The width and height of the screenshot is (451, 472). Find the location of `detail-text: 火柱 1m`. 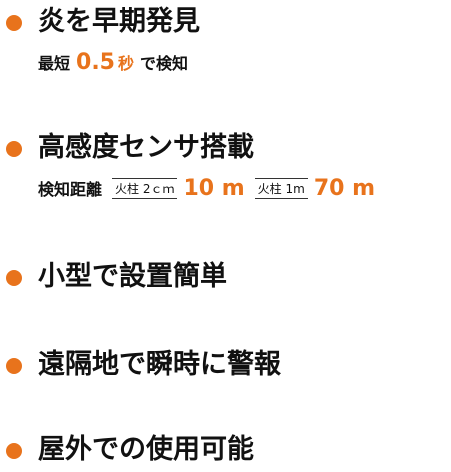

detail-text: 火柱 1m is located at coordinates (281, 188).